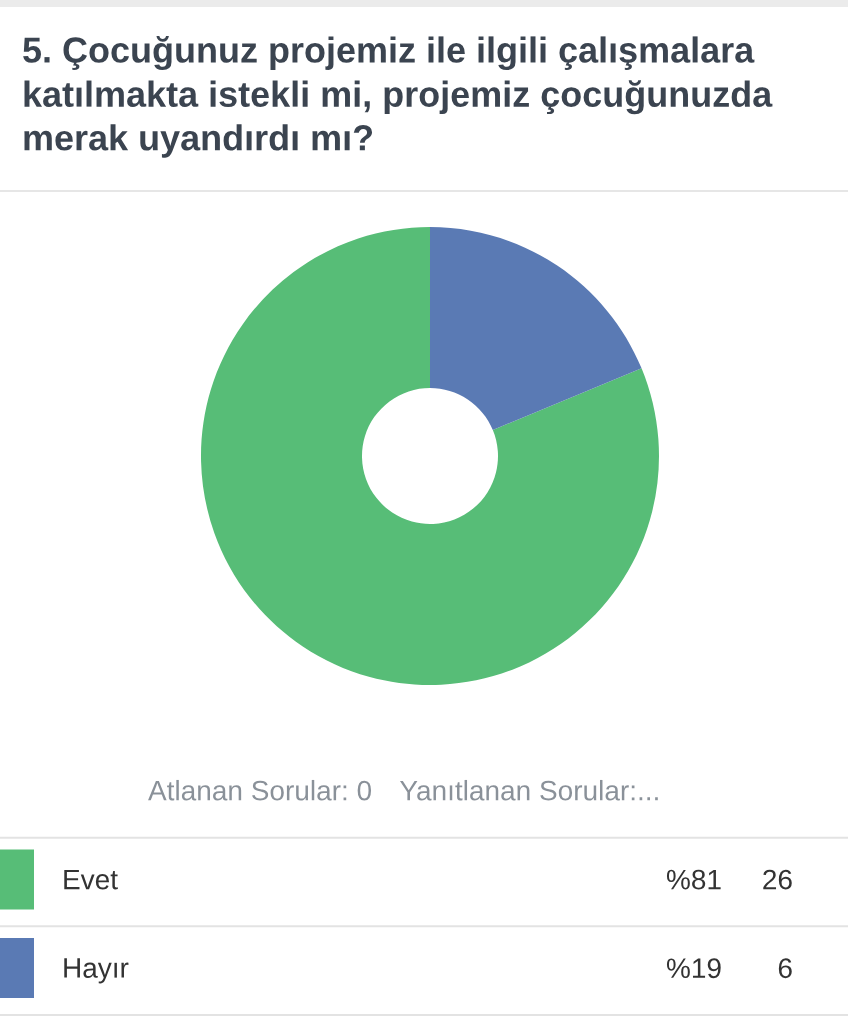 This screenshot has height=1024, width=848. I want to click on chart-title: 5. Çocuğunuz projemiz ile ilgili çalışmalara katılmakta istekli mi, projemiz çocuğunuzda merak uyandırdı mı?, so click(398, 97).